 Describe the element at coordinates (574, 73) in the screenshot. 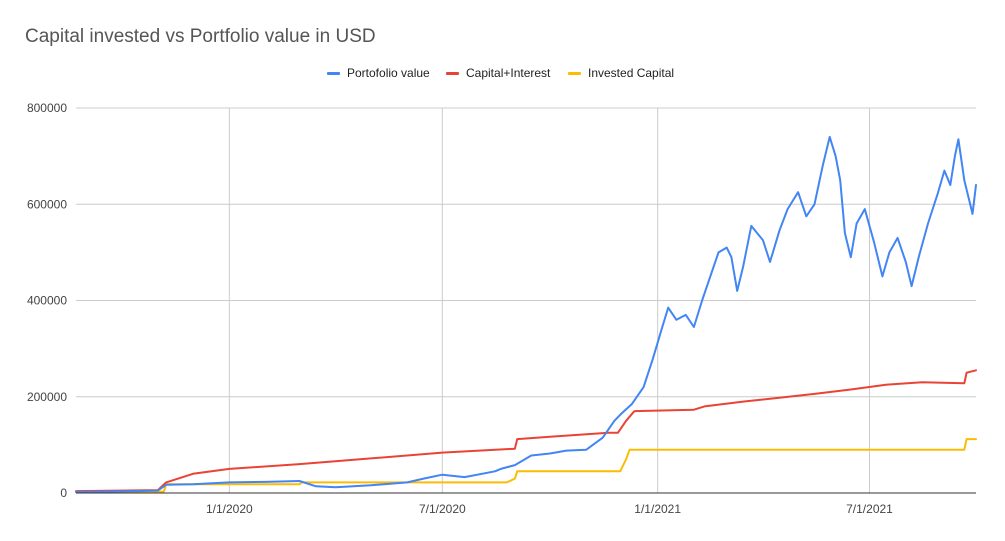

I see `legend-swatch-invested-capital` at that location.